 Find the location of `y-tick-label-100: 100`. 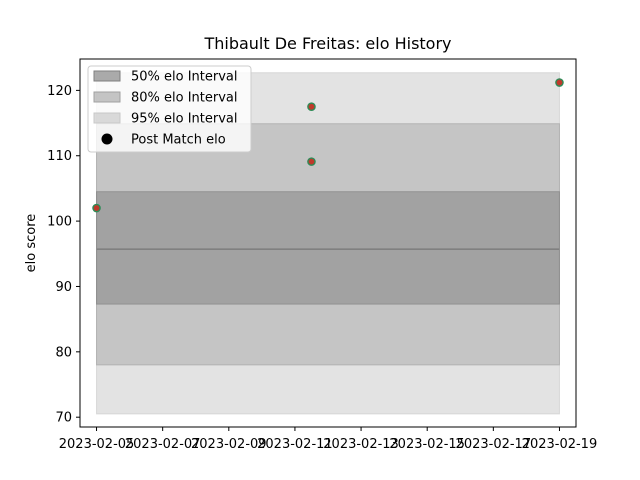

y-tick-label-100: 100 is located at coordinates (59, 222).